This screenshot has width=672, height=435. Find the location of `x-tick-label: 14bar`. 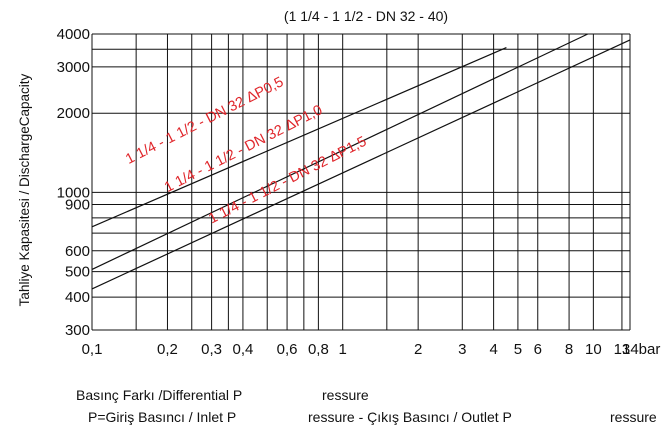

x-tick-label: 14bar is located at coordinates (641, 349).